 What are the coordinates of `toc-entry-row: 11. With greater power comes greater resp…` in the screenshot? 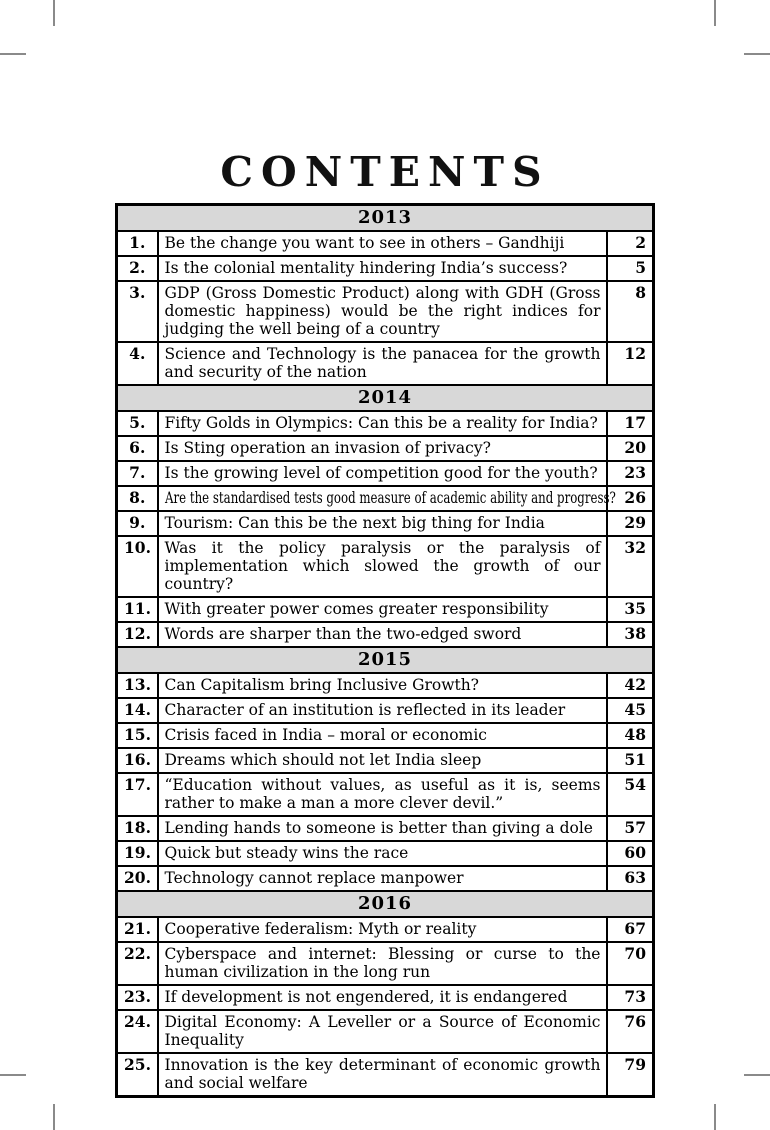 It's located at (385, 609).